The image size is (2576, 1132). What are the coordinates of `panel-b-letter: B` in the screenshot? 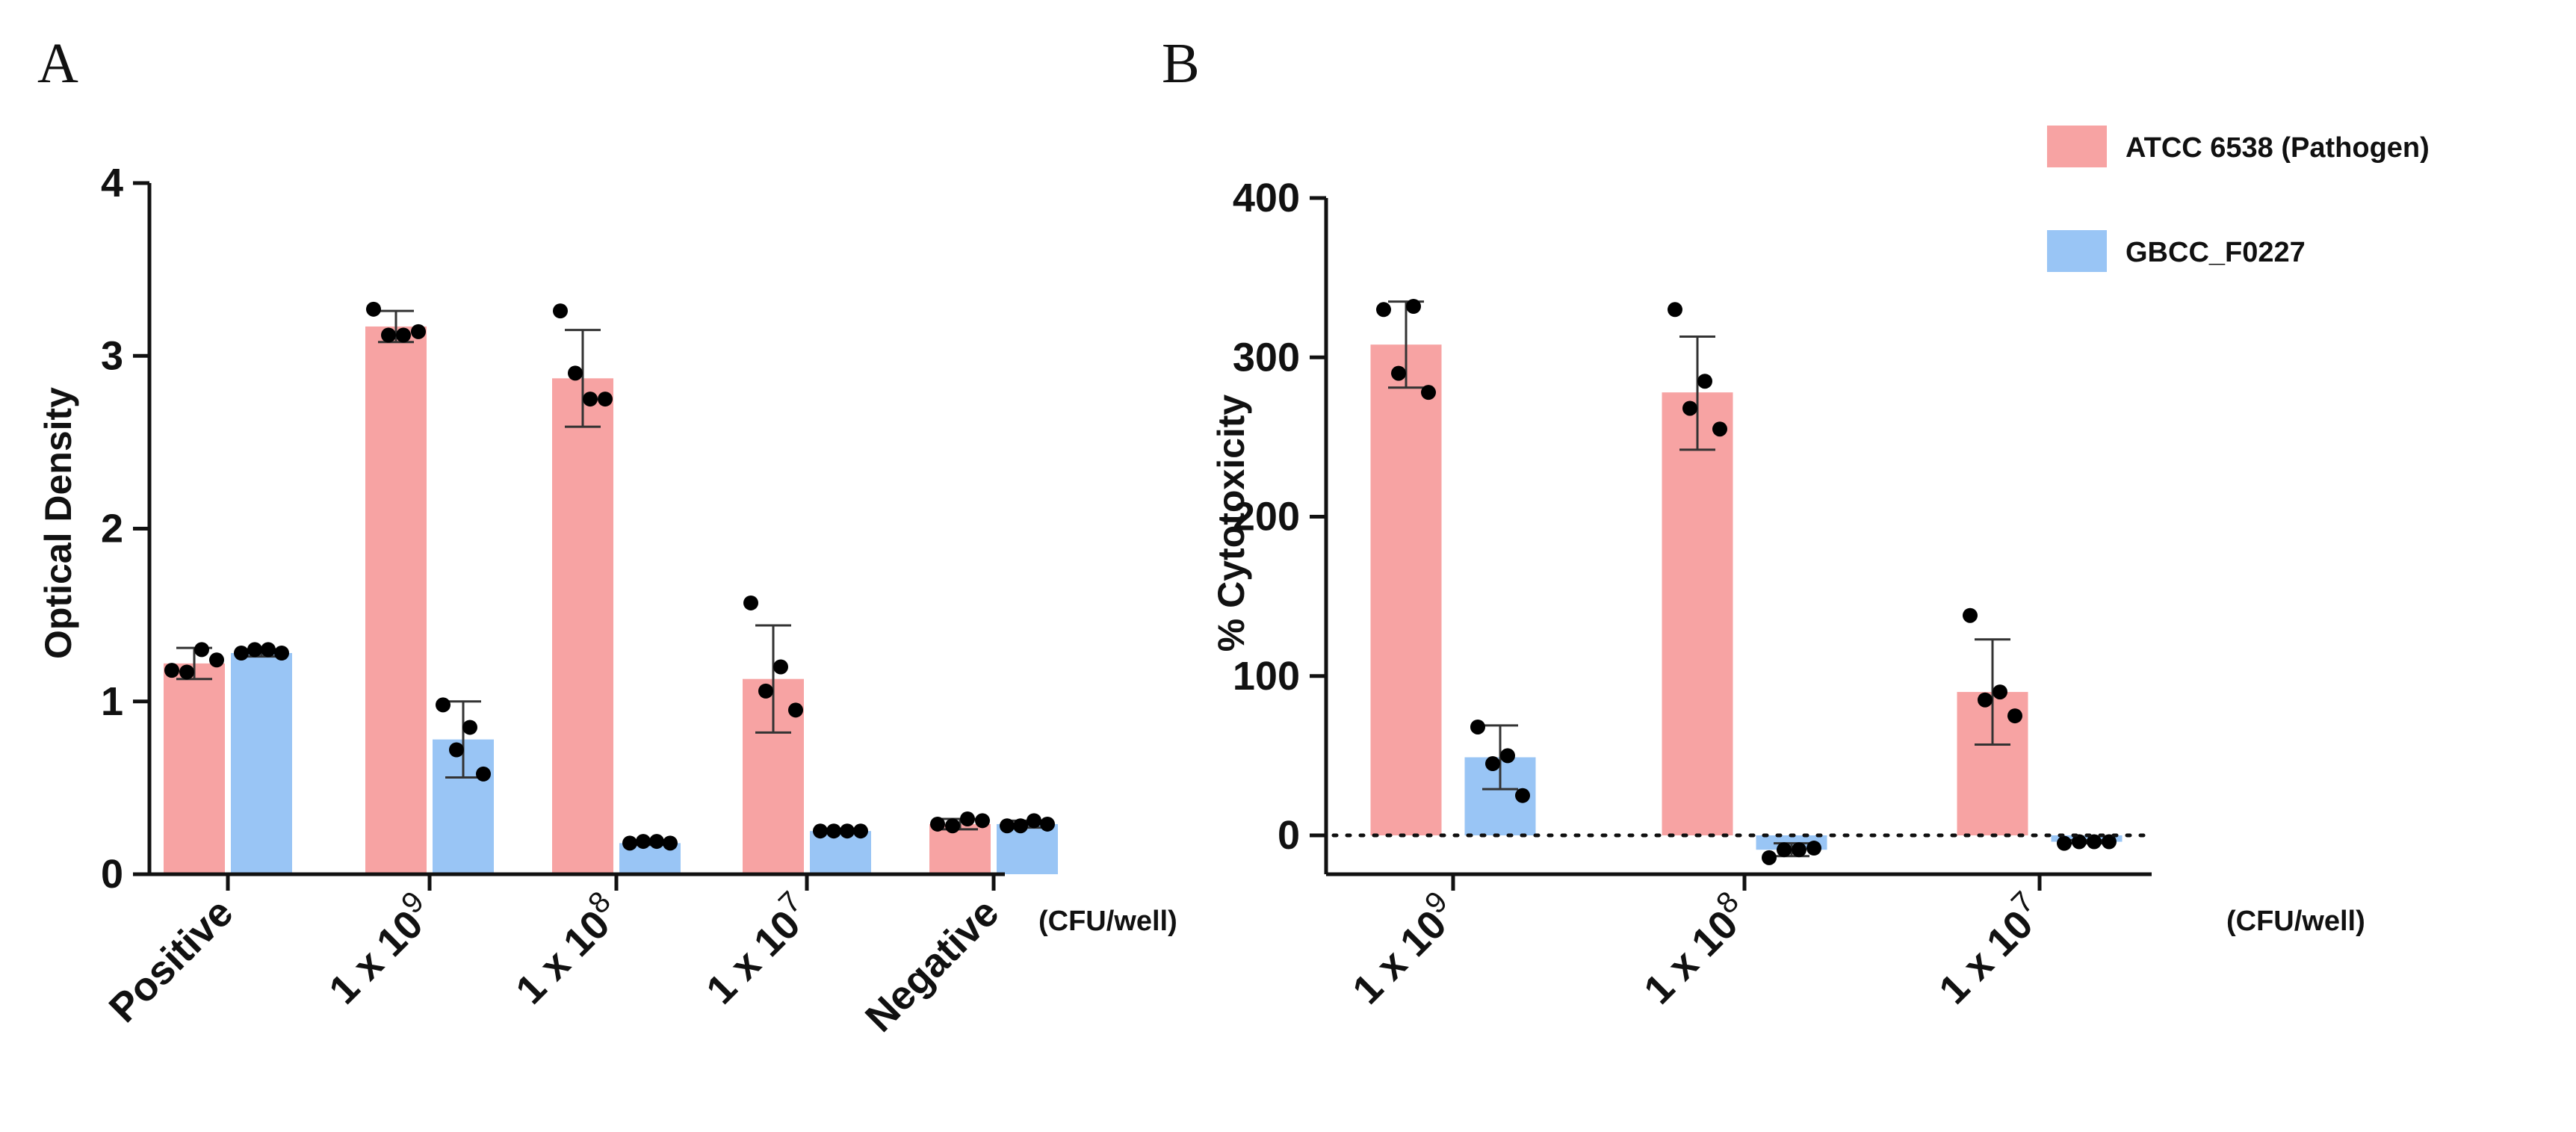 It's located at (1181, 63).